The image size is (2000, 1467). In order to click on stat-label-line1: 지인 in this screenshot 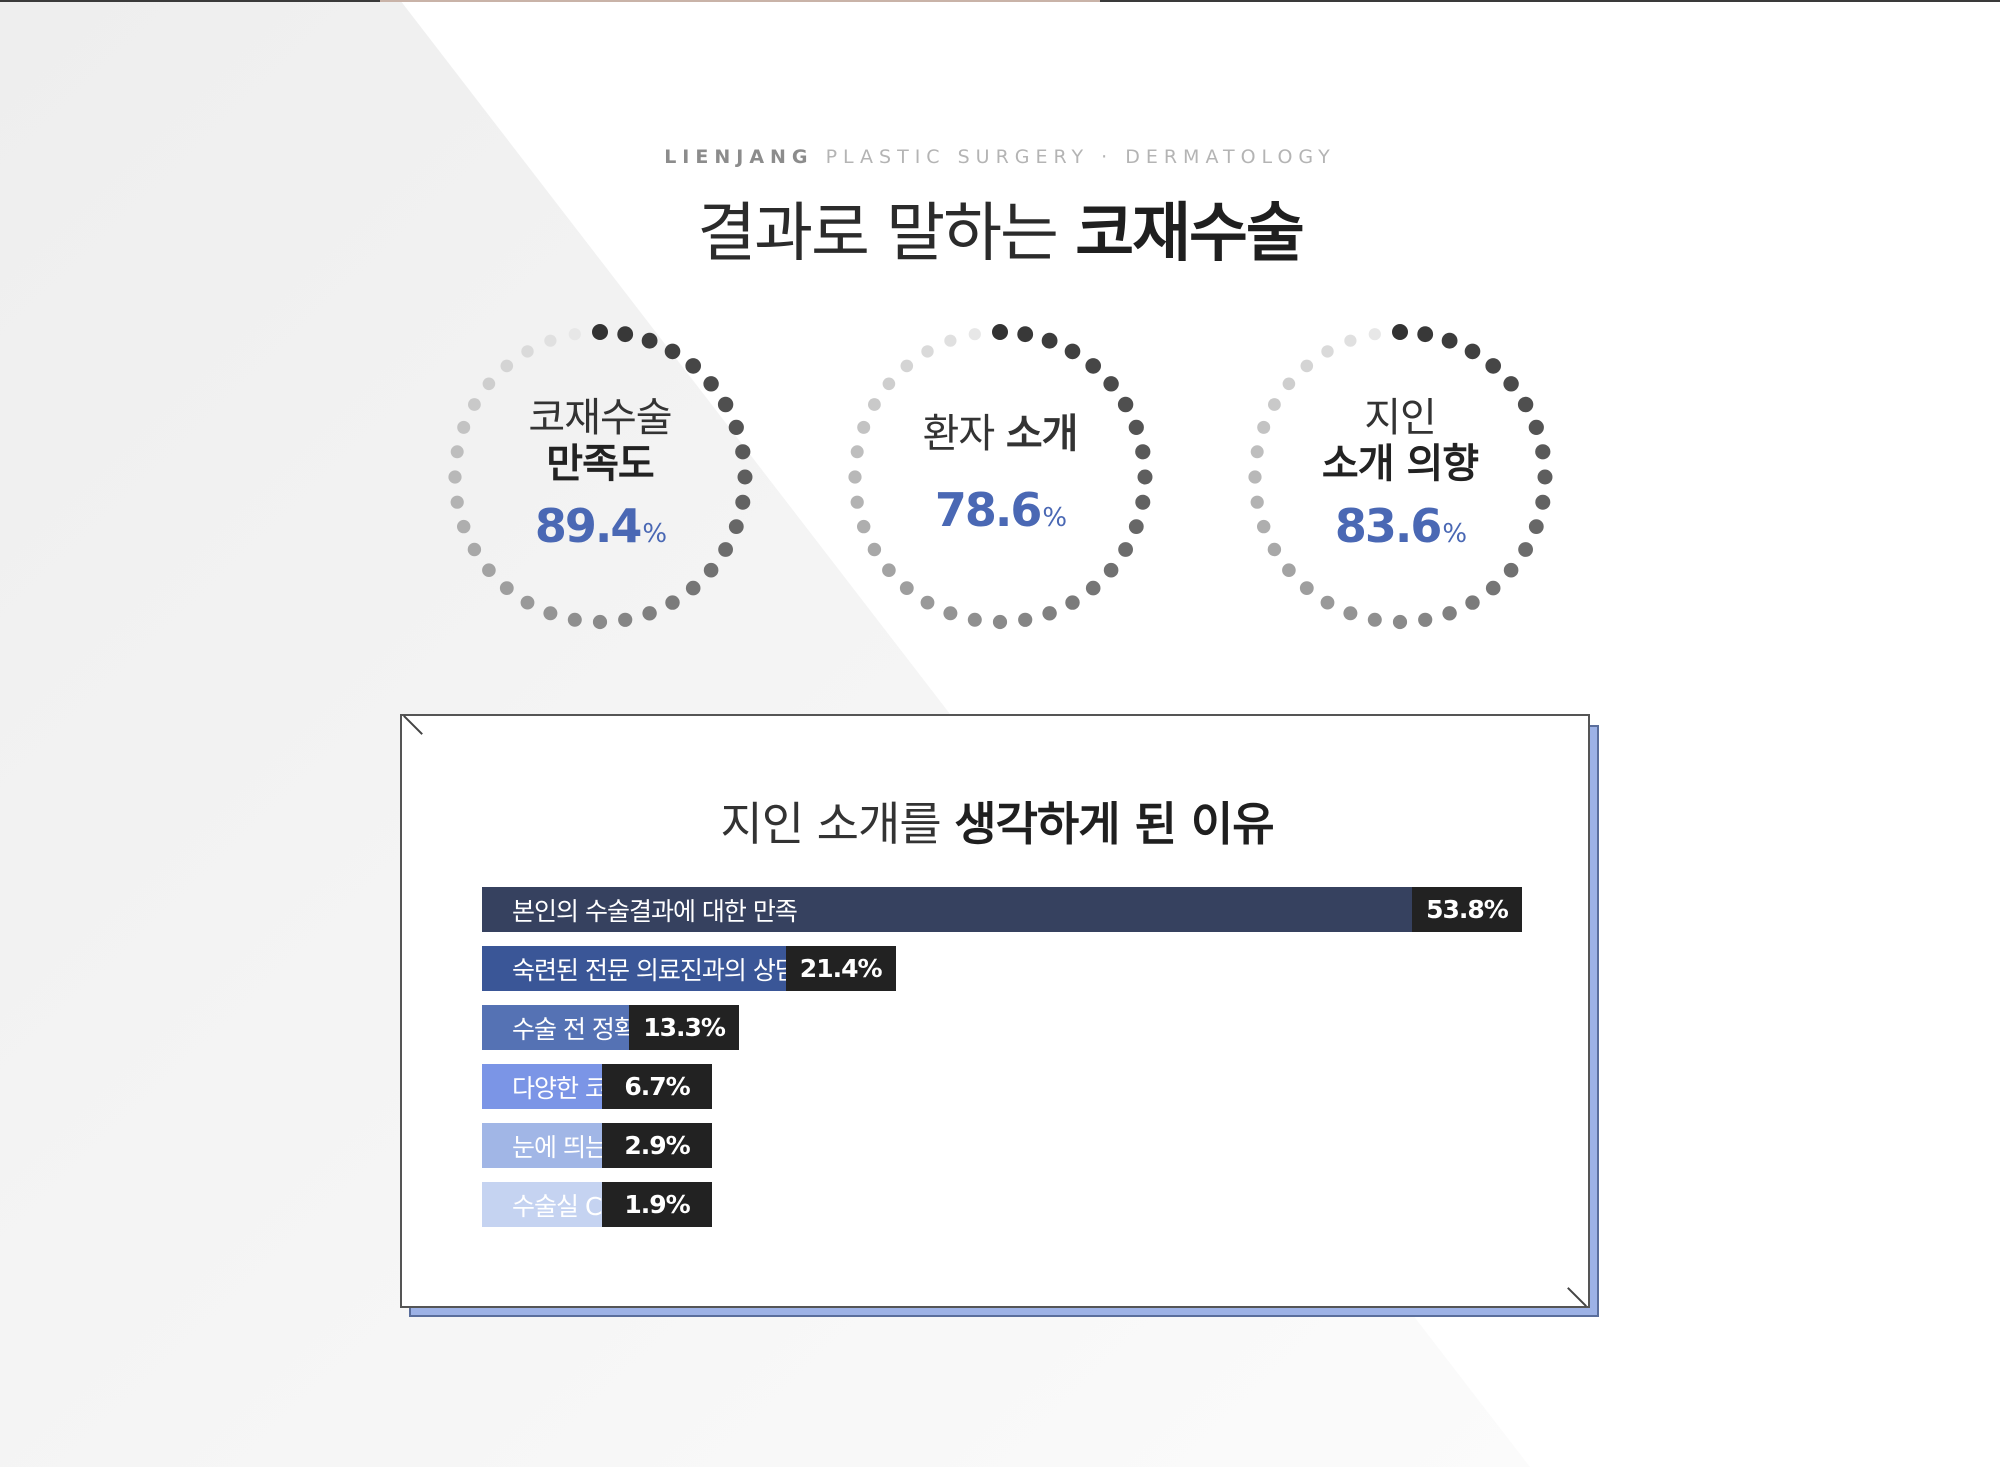, I will do `click(1400, 418)`.